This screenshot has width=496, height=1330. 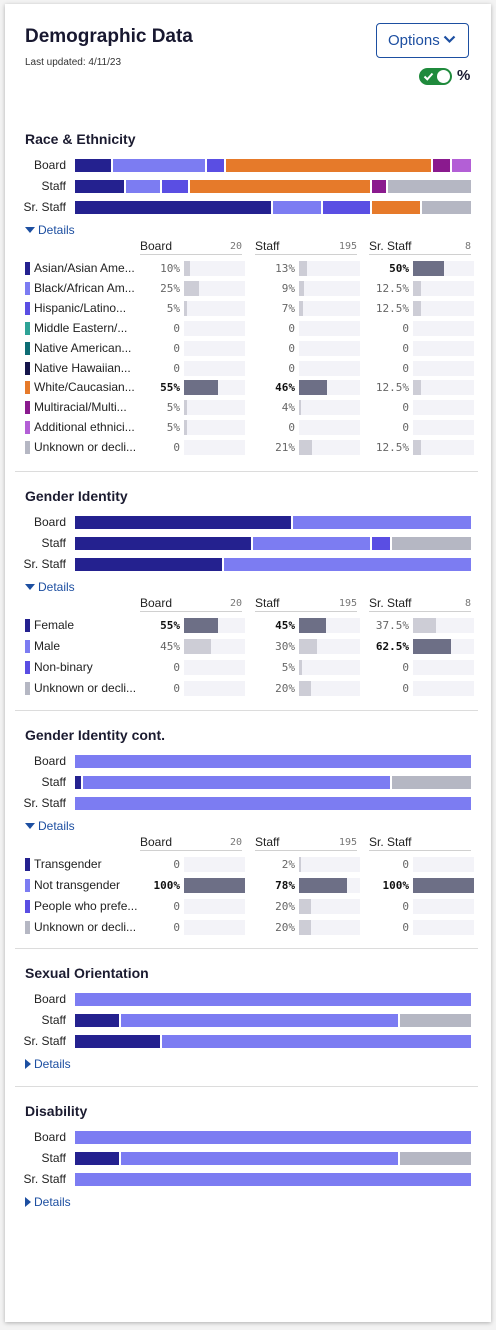 I want to click on cell-value: 2%, so click(x=288, y=864).